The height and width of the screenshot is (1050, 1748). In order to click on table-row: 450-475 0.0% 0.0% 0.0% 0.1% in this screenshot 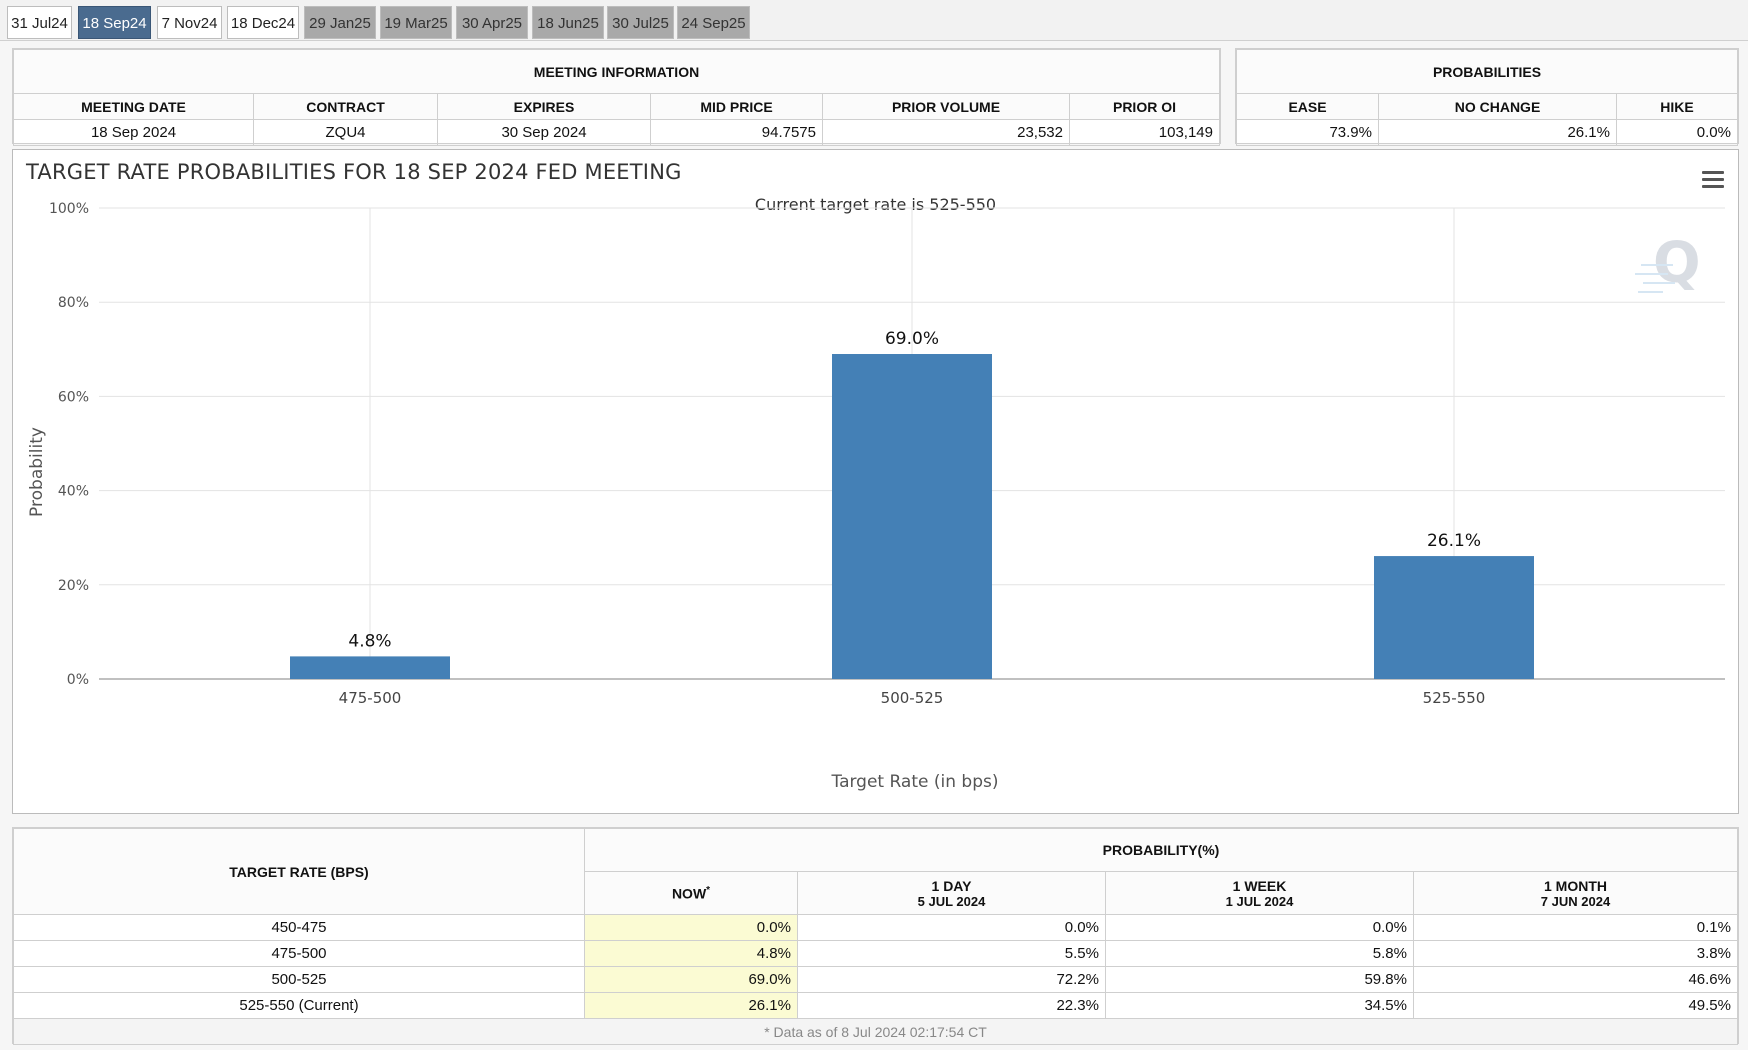, I will do `click(875, 927)`.